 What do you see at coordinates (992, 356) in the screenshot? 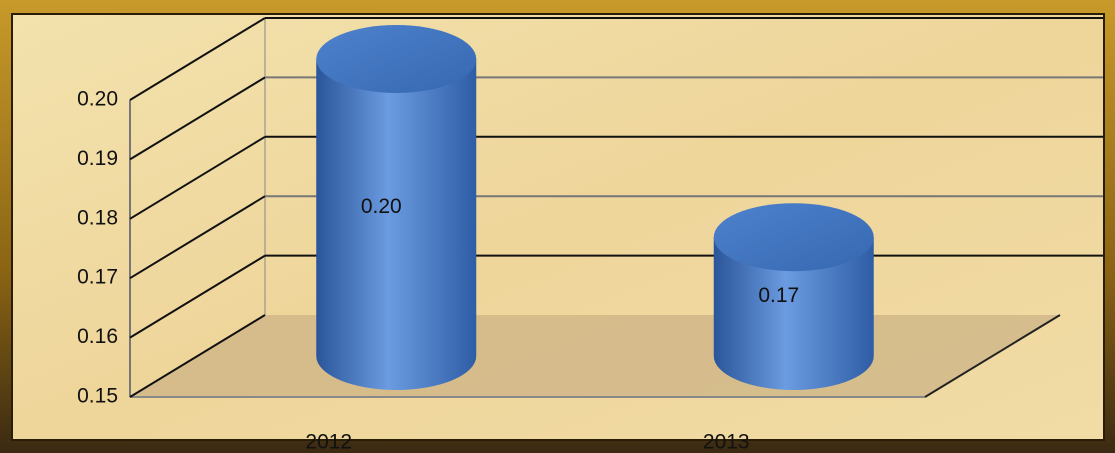
I see `floor-edge` at bounding box center [992, 356].